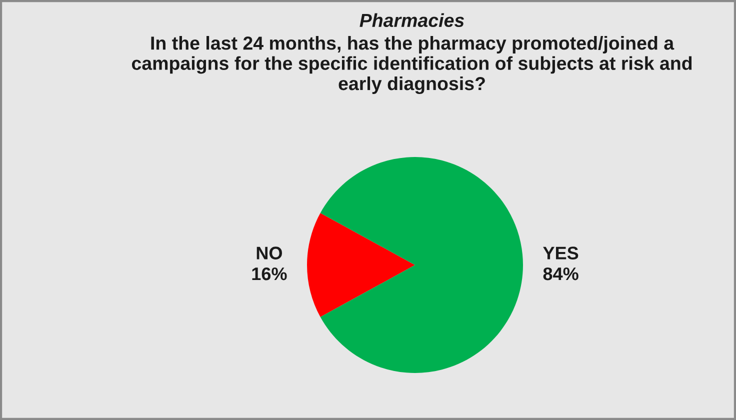  I want to click on slice-label: NO, so click(269, 253).